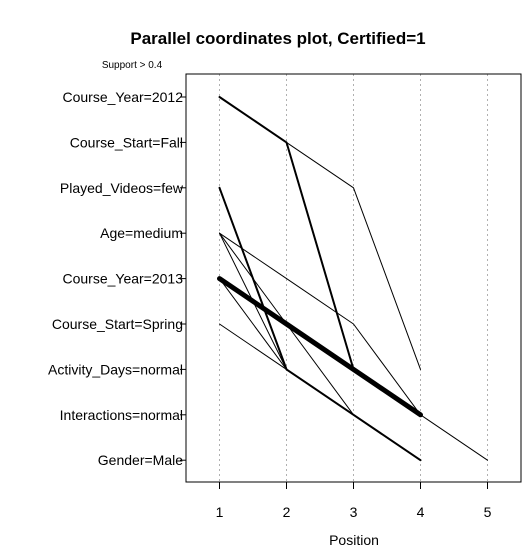 The height and width of the screenshot is (553, 529). What do you see at coordinates (354, 512) in the screenshot?
I see `x-tick-label-3: 3` at bounding box center [354, 512].